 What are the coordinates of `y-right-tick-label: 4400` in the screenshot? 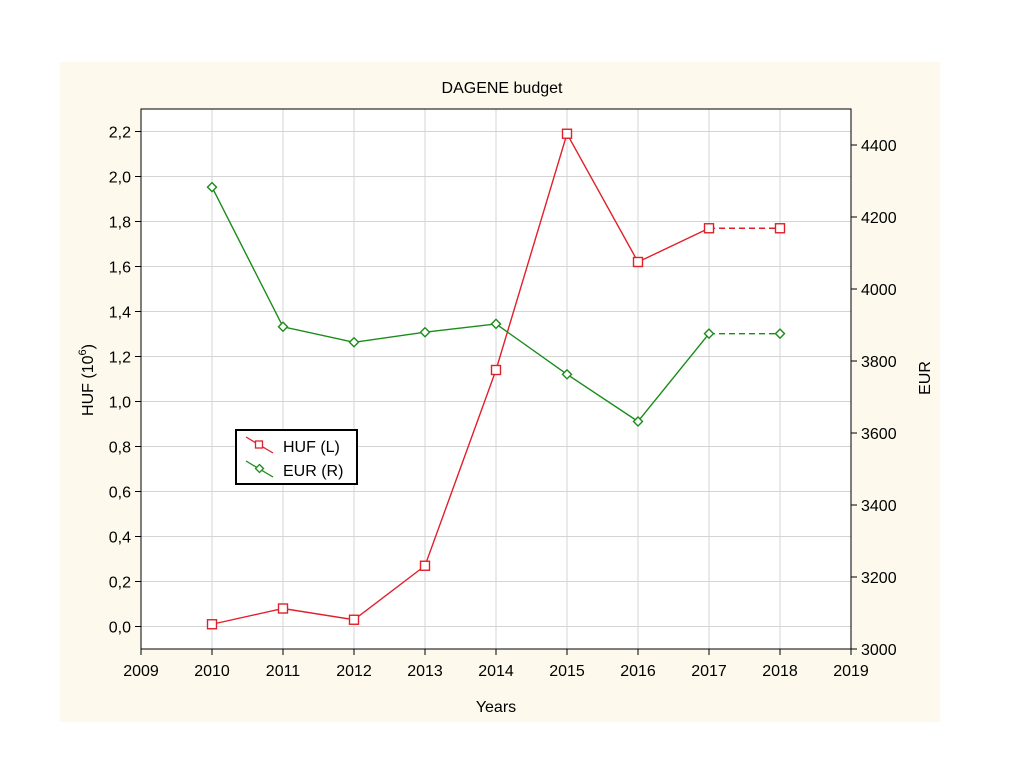 It's located at (879, 146).